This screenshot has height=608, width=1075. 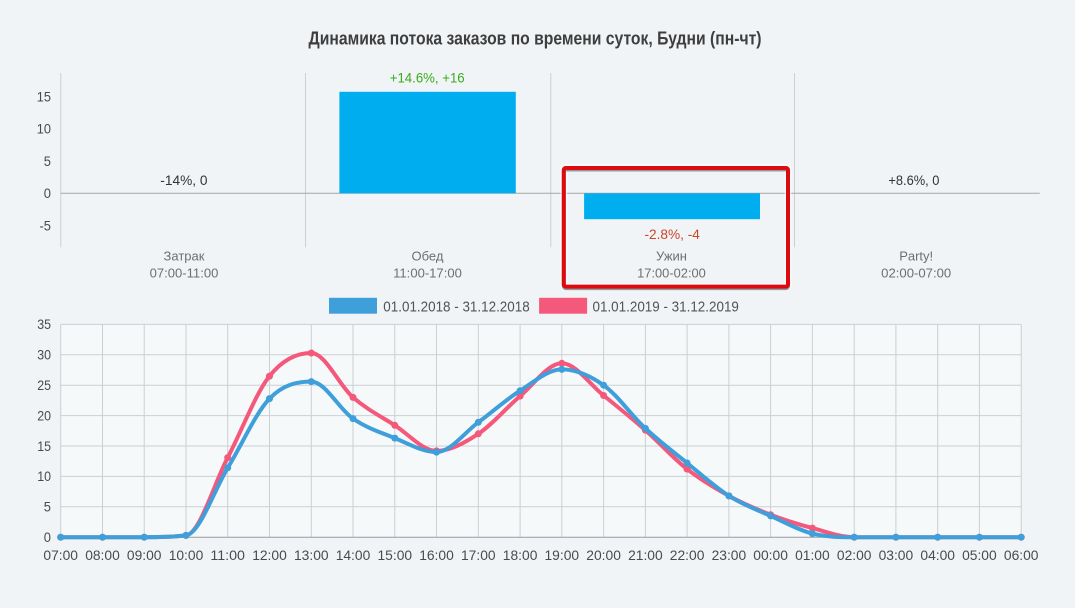 What do you see at coordinates (687, 555) in the screenshot?
I see `svg-text: 22:00` at bounding box center [687, 555].